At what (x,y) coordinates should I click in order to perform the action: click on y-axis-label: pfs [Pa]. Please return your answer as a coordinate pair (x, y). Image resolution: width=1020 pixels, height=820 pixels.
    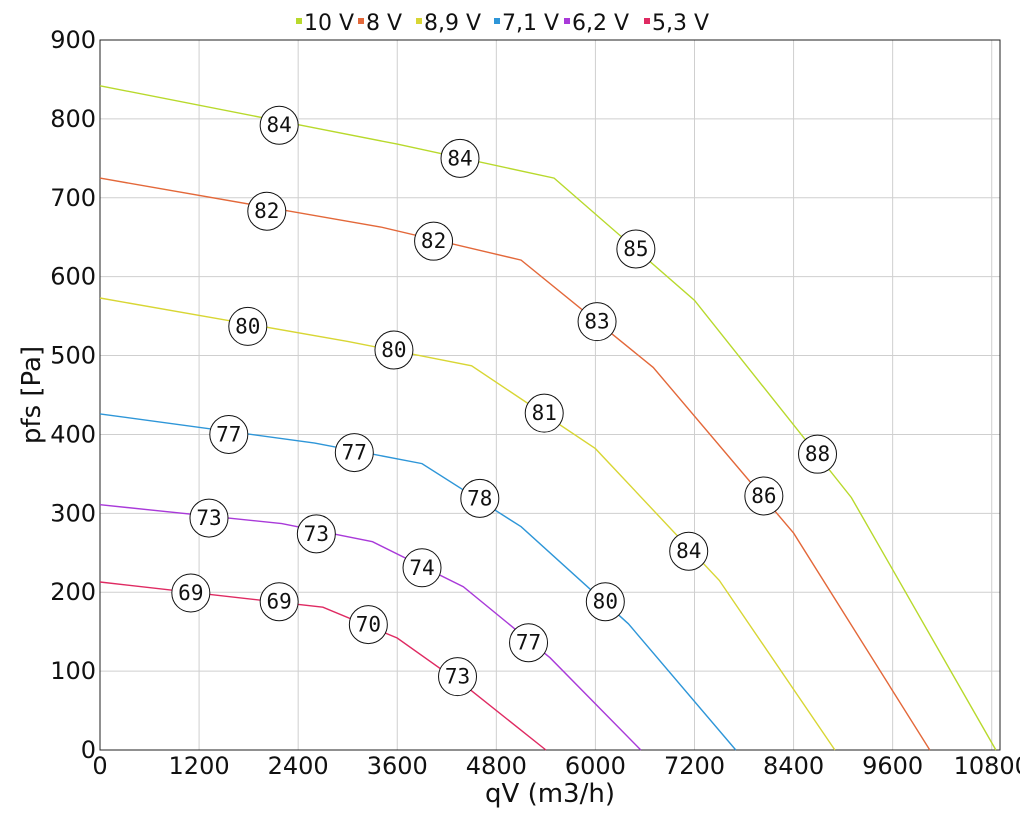
    Looking at the image, I should click on (32, 395).